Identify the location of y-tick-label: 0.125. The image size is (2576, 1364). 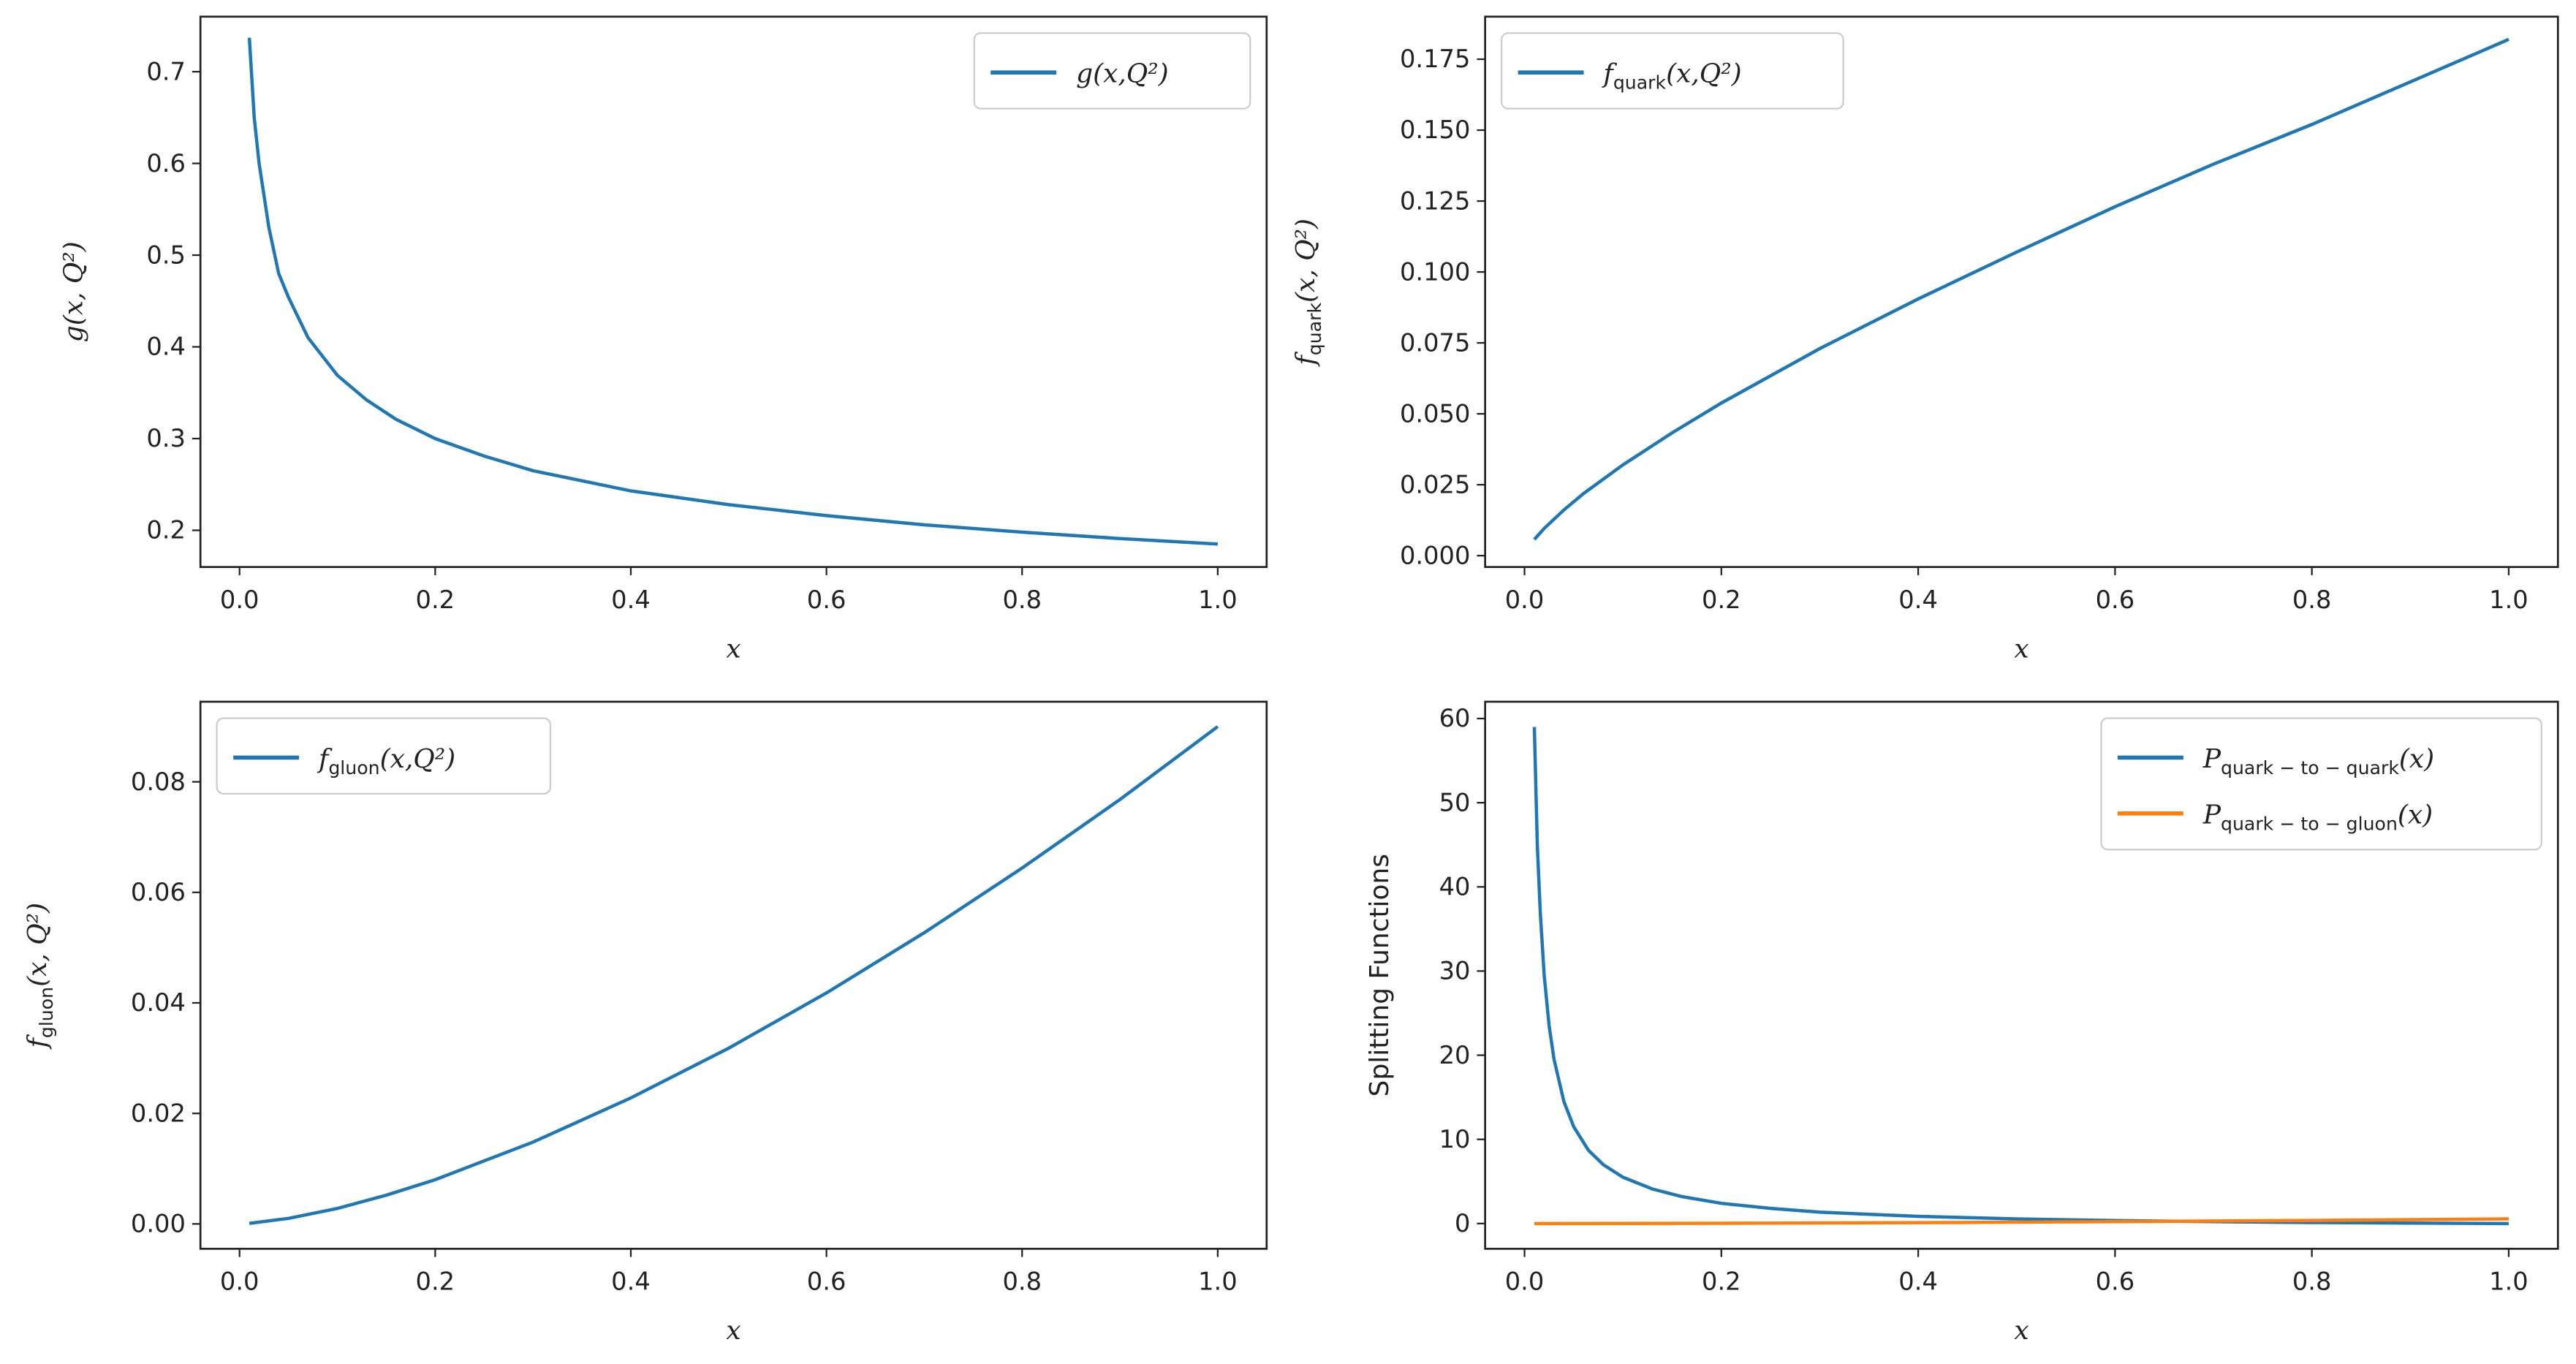
(1435, 200).